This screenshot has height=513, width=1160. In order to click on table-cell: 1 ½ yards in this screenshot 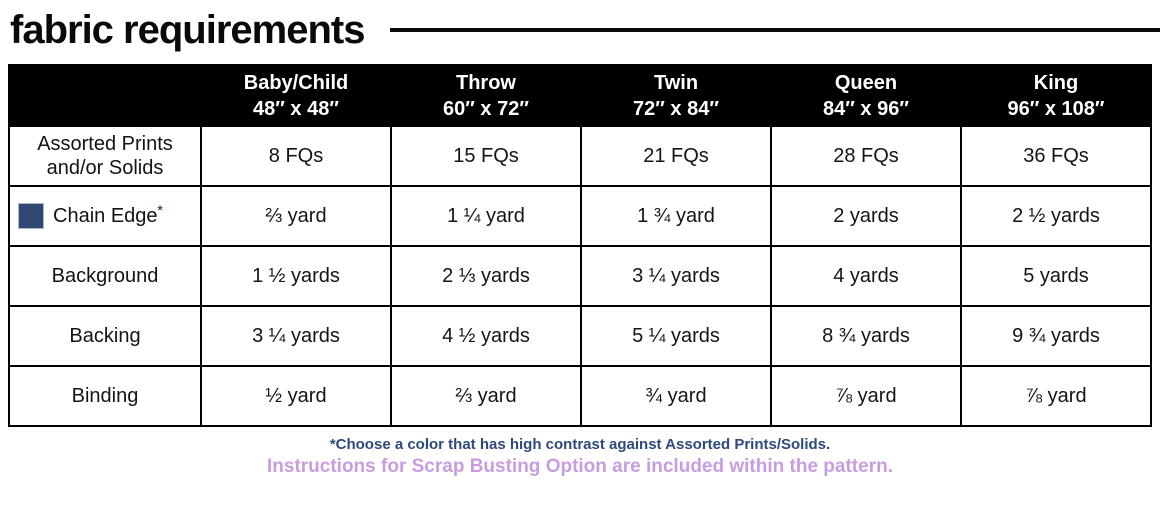, I will do `click(296, 276)`.